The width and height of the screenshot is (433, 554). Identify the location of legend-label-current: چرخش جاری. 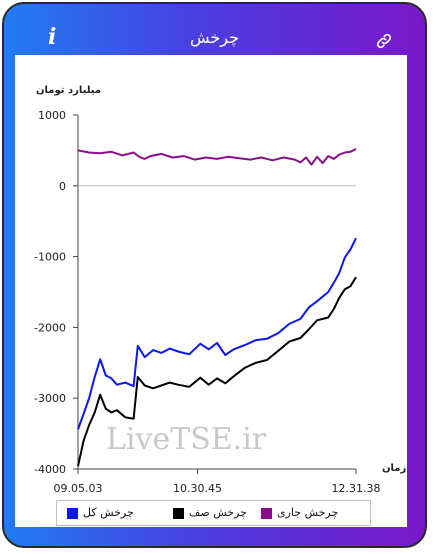
(308, 512).